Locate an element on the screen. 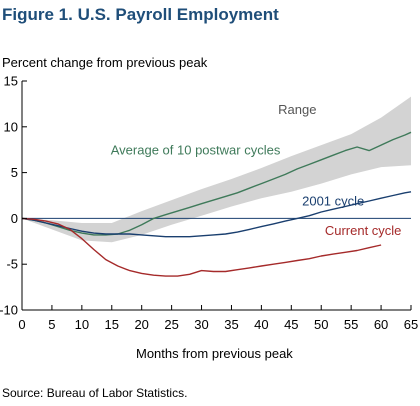 The width and height of the screenshot is (420, 406). series-annotation: Average of 10 postwar cycles is located at coordinates (196, 149).